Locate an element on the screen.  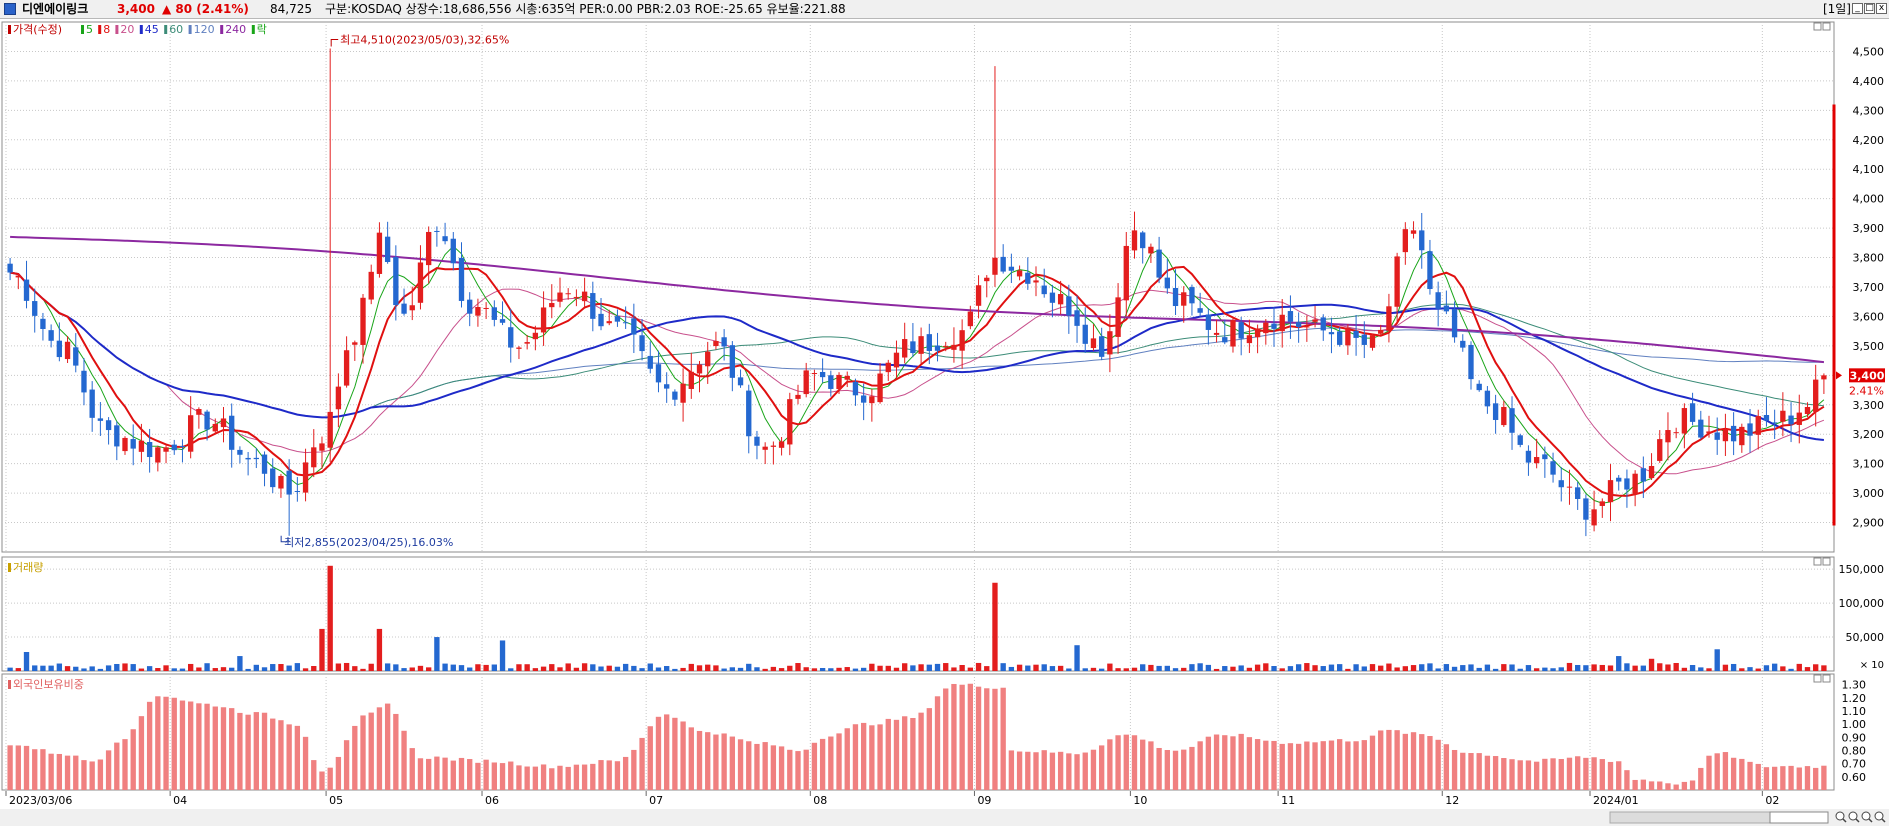
zoom-in-icon is located at coordinates (1841, 817).